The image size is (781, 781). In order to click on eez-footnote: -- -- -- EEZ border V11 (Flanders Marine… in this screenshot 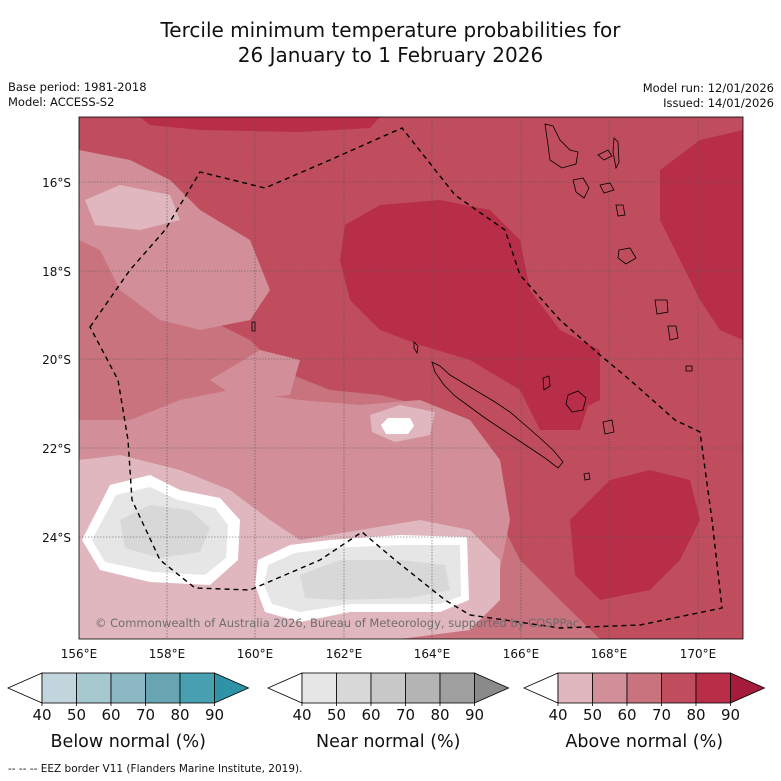, I will do `click(155, 769)`.